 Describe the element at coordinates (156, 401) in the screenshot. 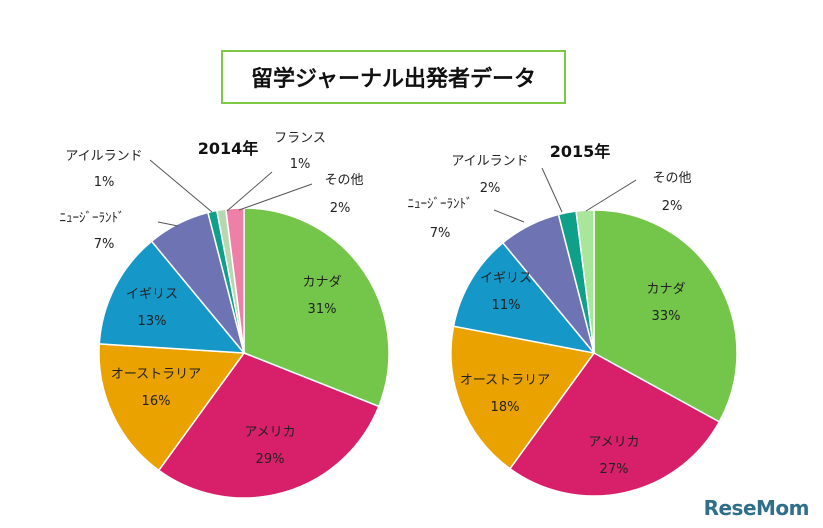

I see `slice-percent: 16%` at that location.